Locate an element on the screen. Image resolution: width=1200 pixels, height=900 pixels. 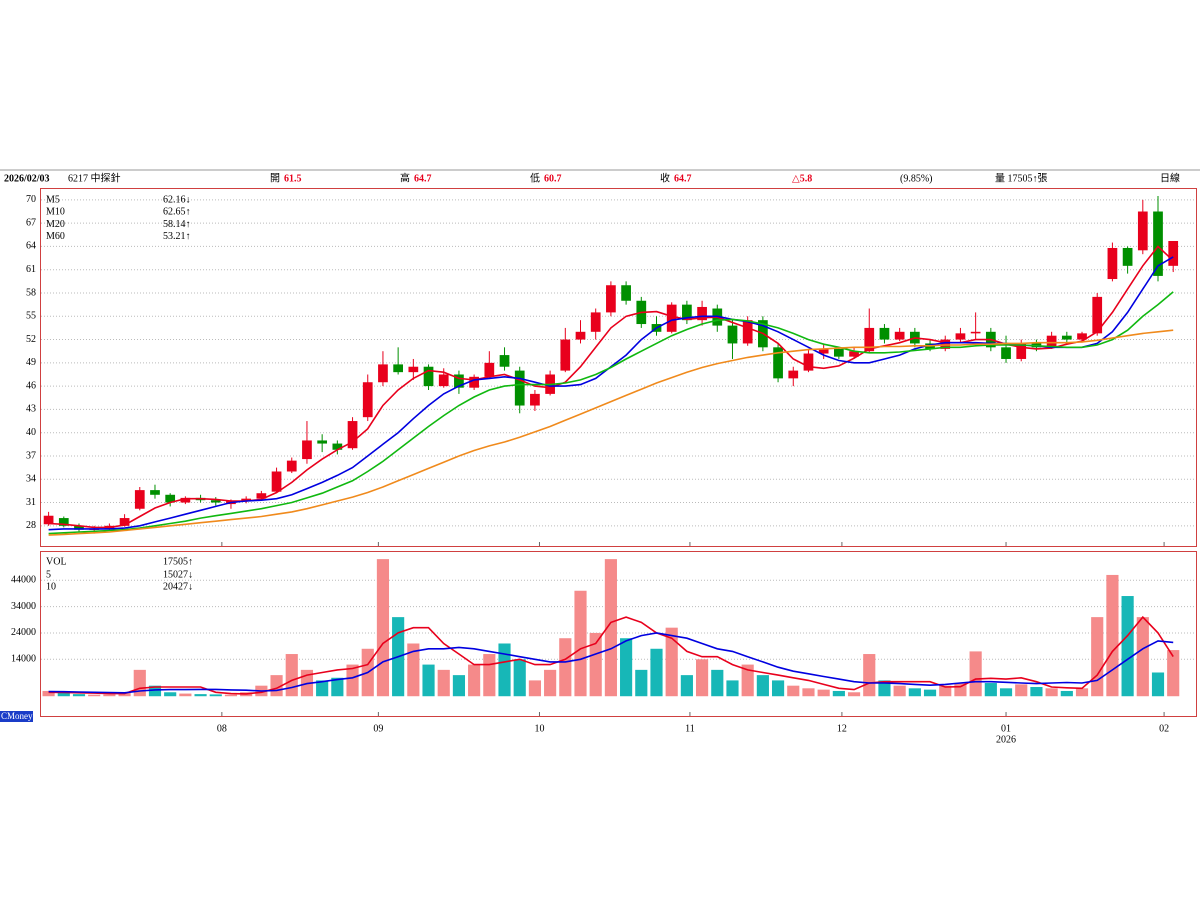
volume-tick-label: 44000 is located at coordinates (23, 580).